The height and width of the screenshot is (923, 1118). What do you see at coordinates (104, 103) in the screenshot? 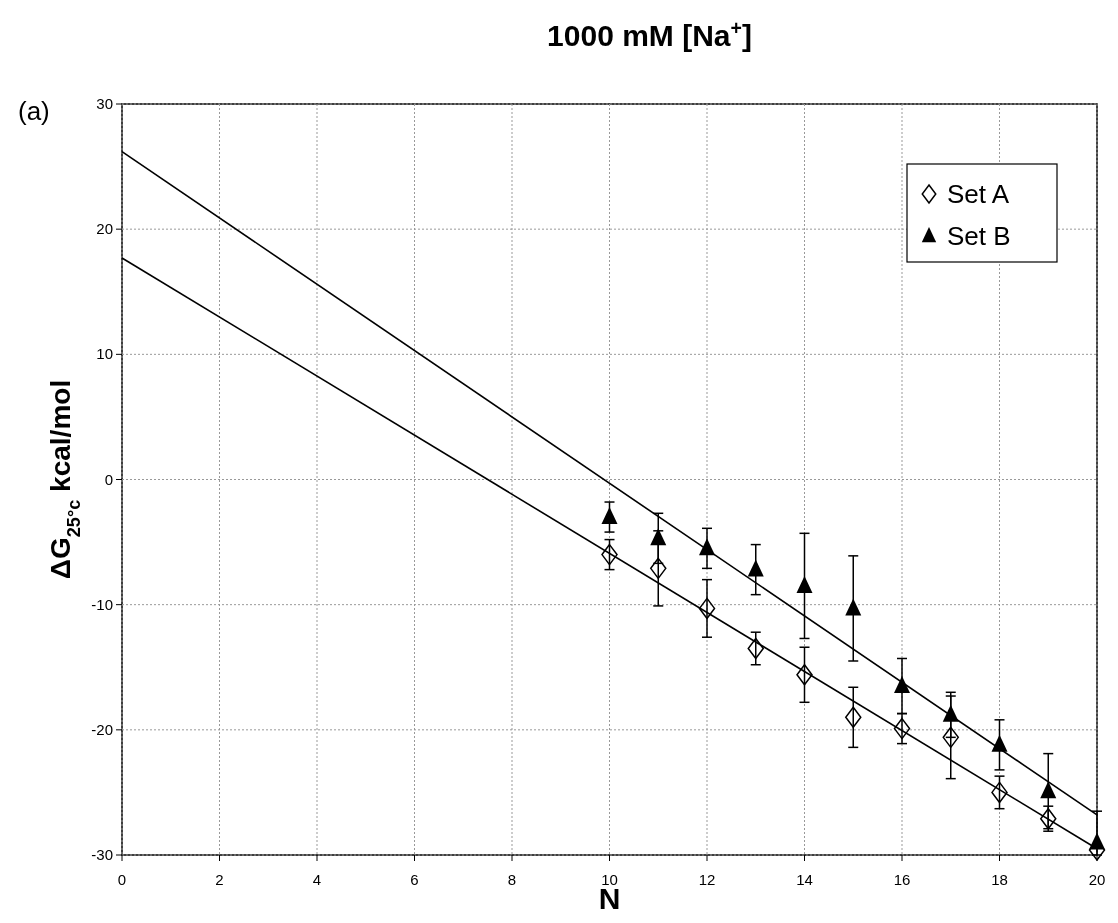
I see `y-tick-label: 30` at bounding box center [104, 103].